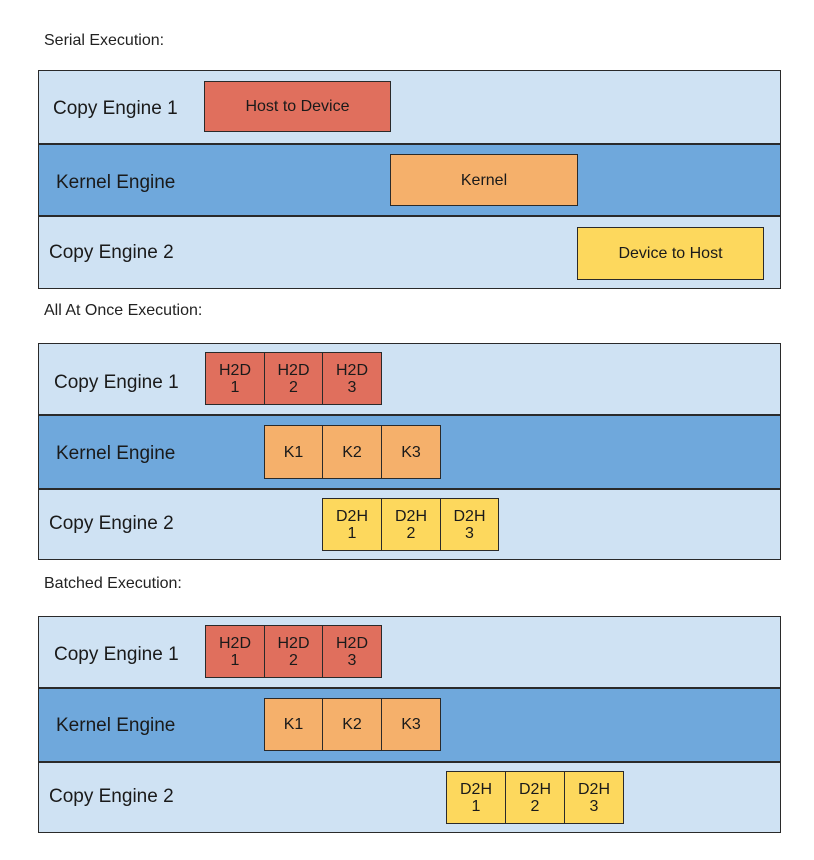  What do you see at coordinates (409, 797) in the screenshot?
I see `lane-copy-engine-2: Copy Engine 2` at bounding box center [409, 797].